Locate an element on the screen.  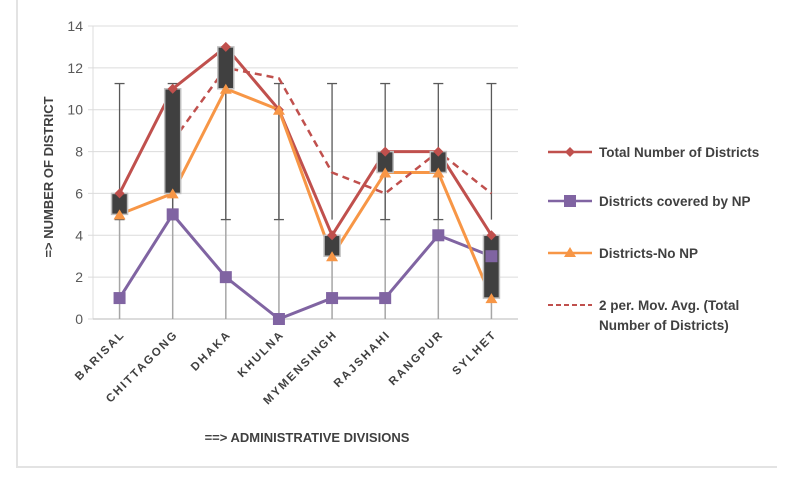
y-tick-label: 6 is located at coordinates (79, 193).